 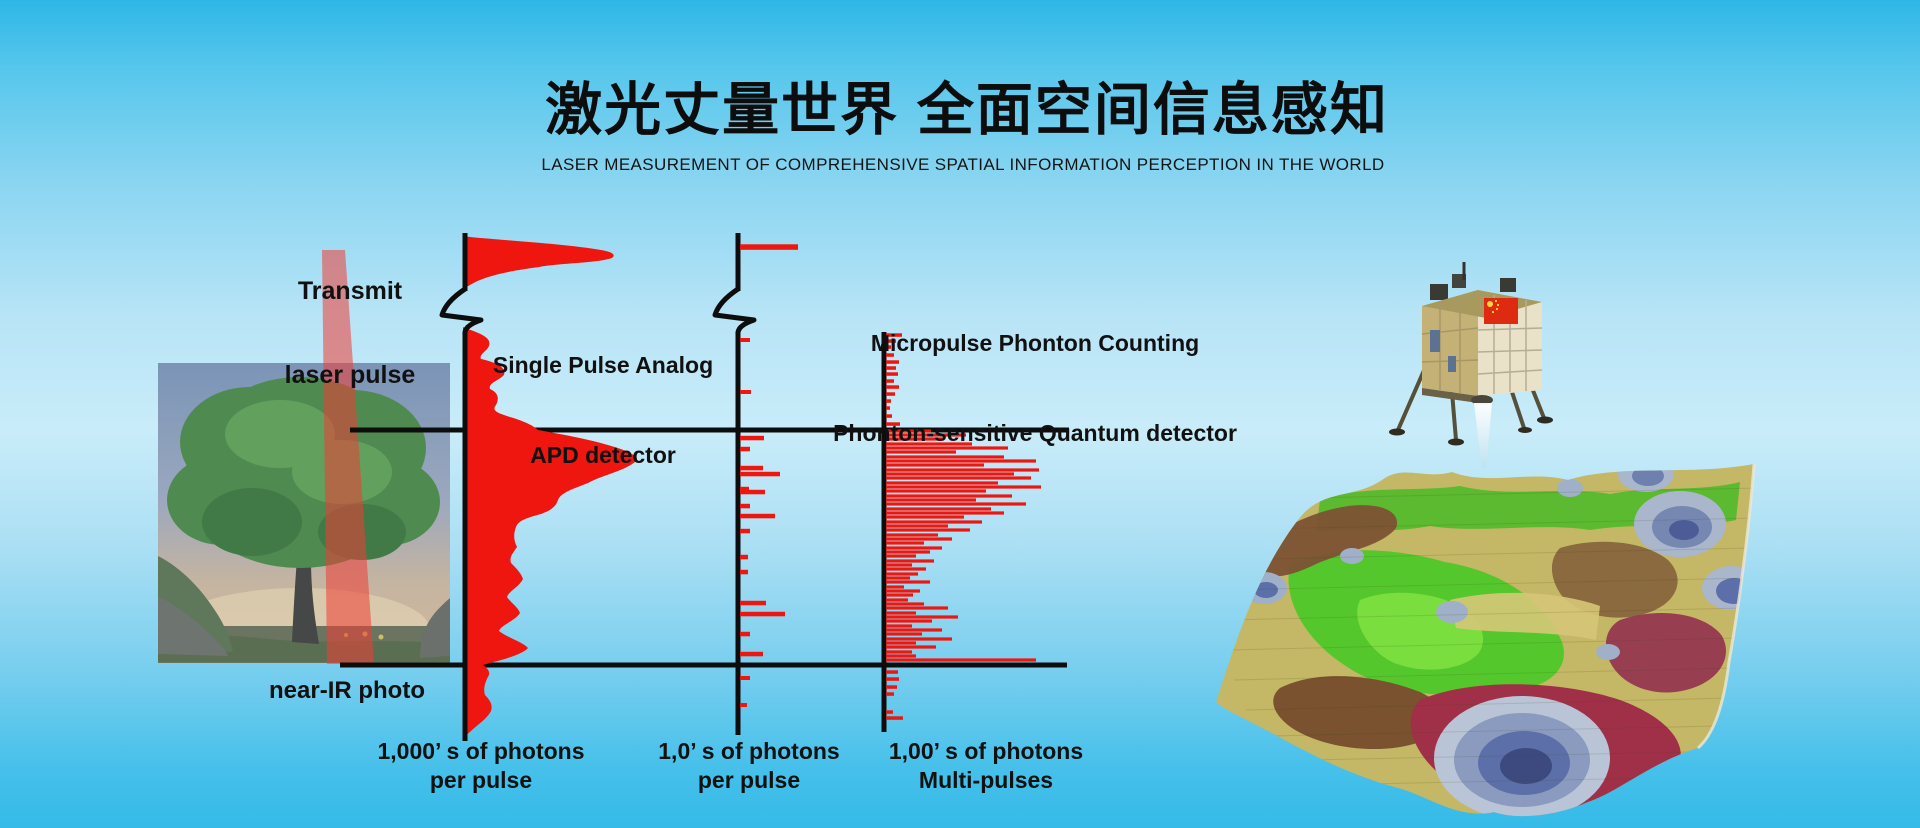 I want to click on terrain-striations, so click(x=1486, y=636).